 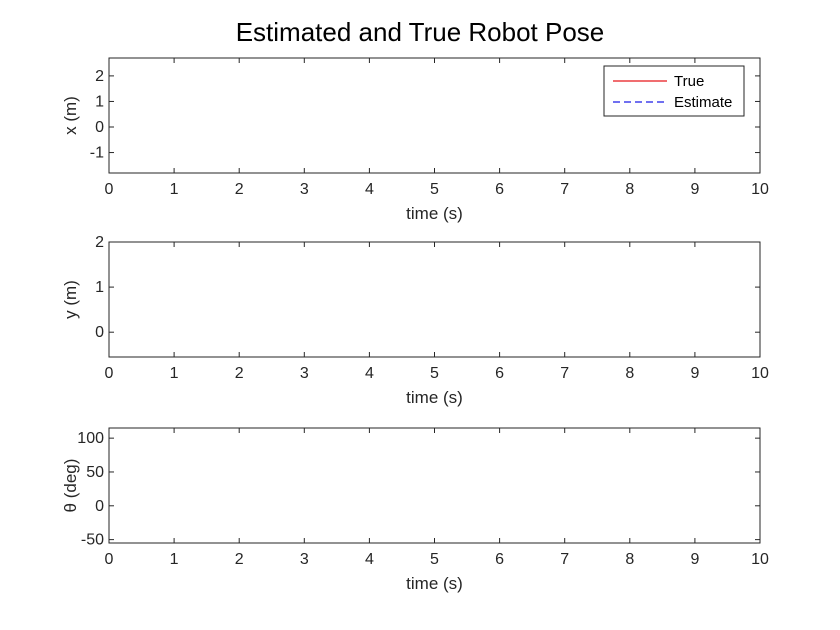 I want to click on legend-box, so click(x=674, y=91).